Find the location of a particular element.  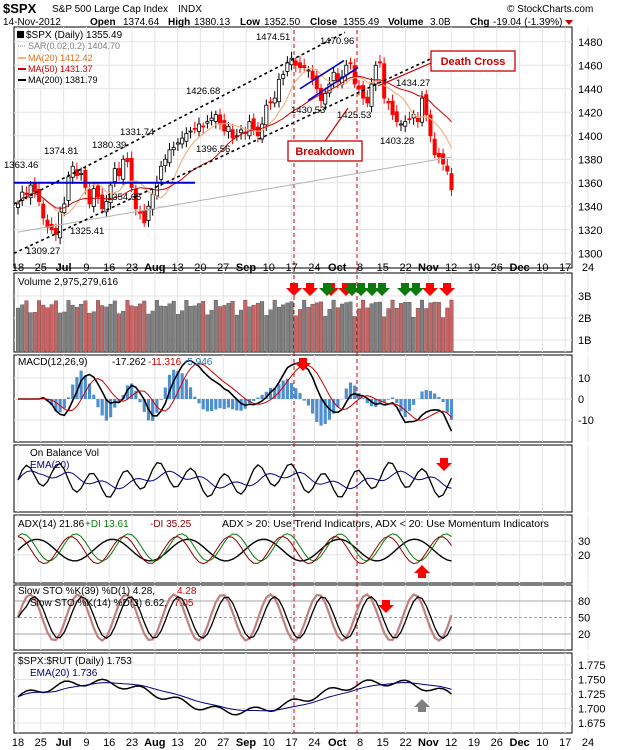

price-label: 1363.46 is located at coordinates (21, 165).